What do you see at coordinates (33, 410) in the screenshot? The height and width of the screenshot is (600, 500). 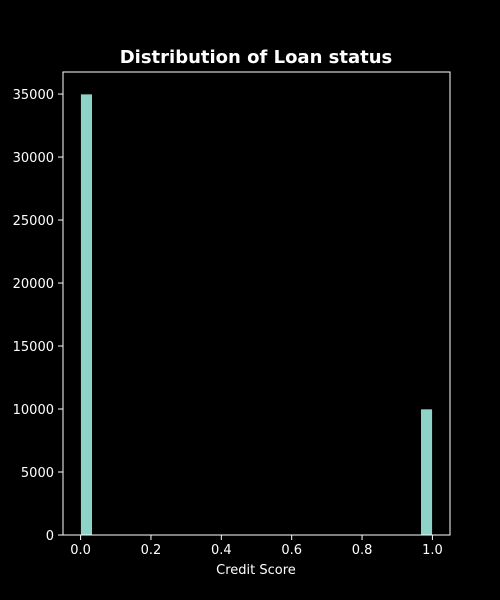 I see `y-tick-label-2: 10000` at bounding box center [33, 410].